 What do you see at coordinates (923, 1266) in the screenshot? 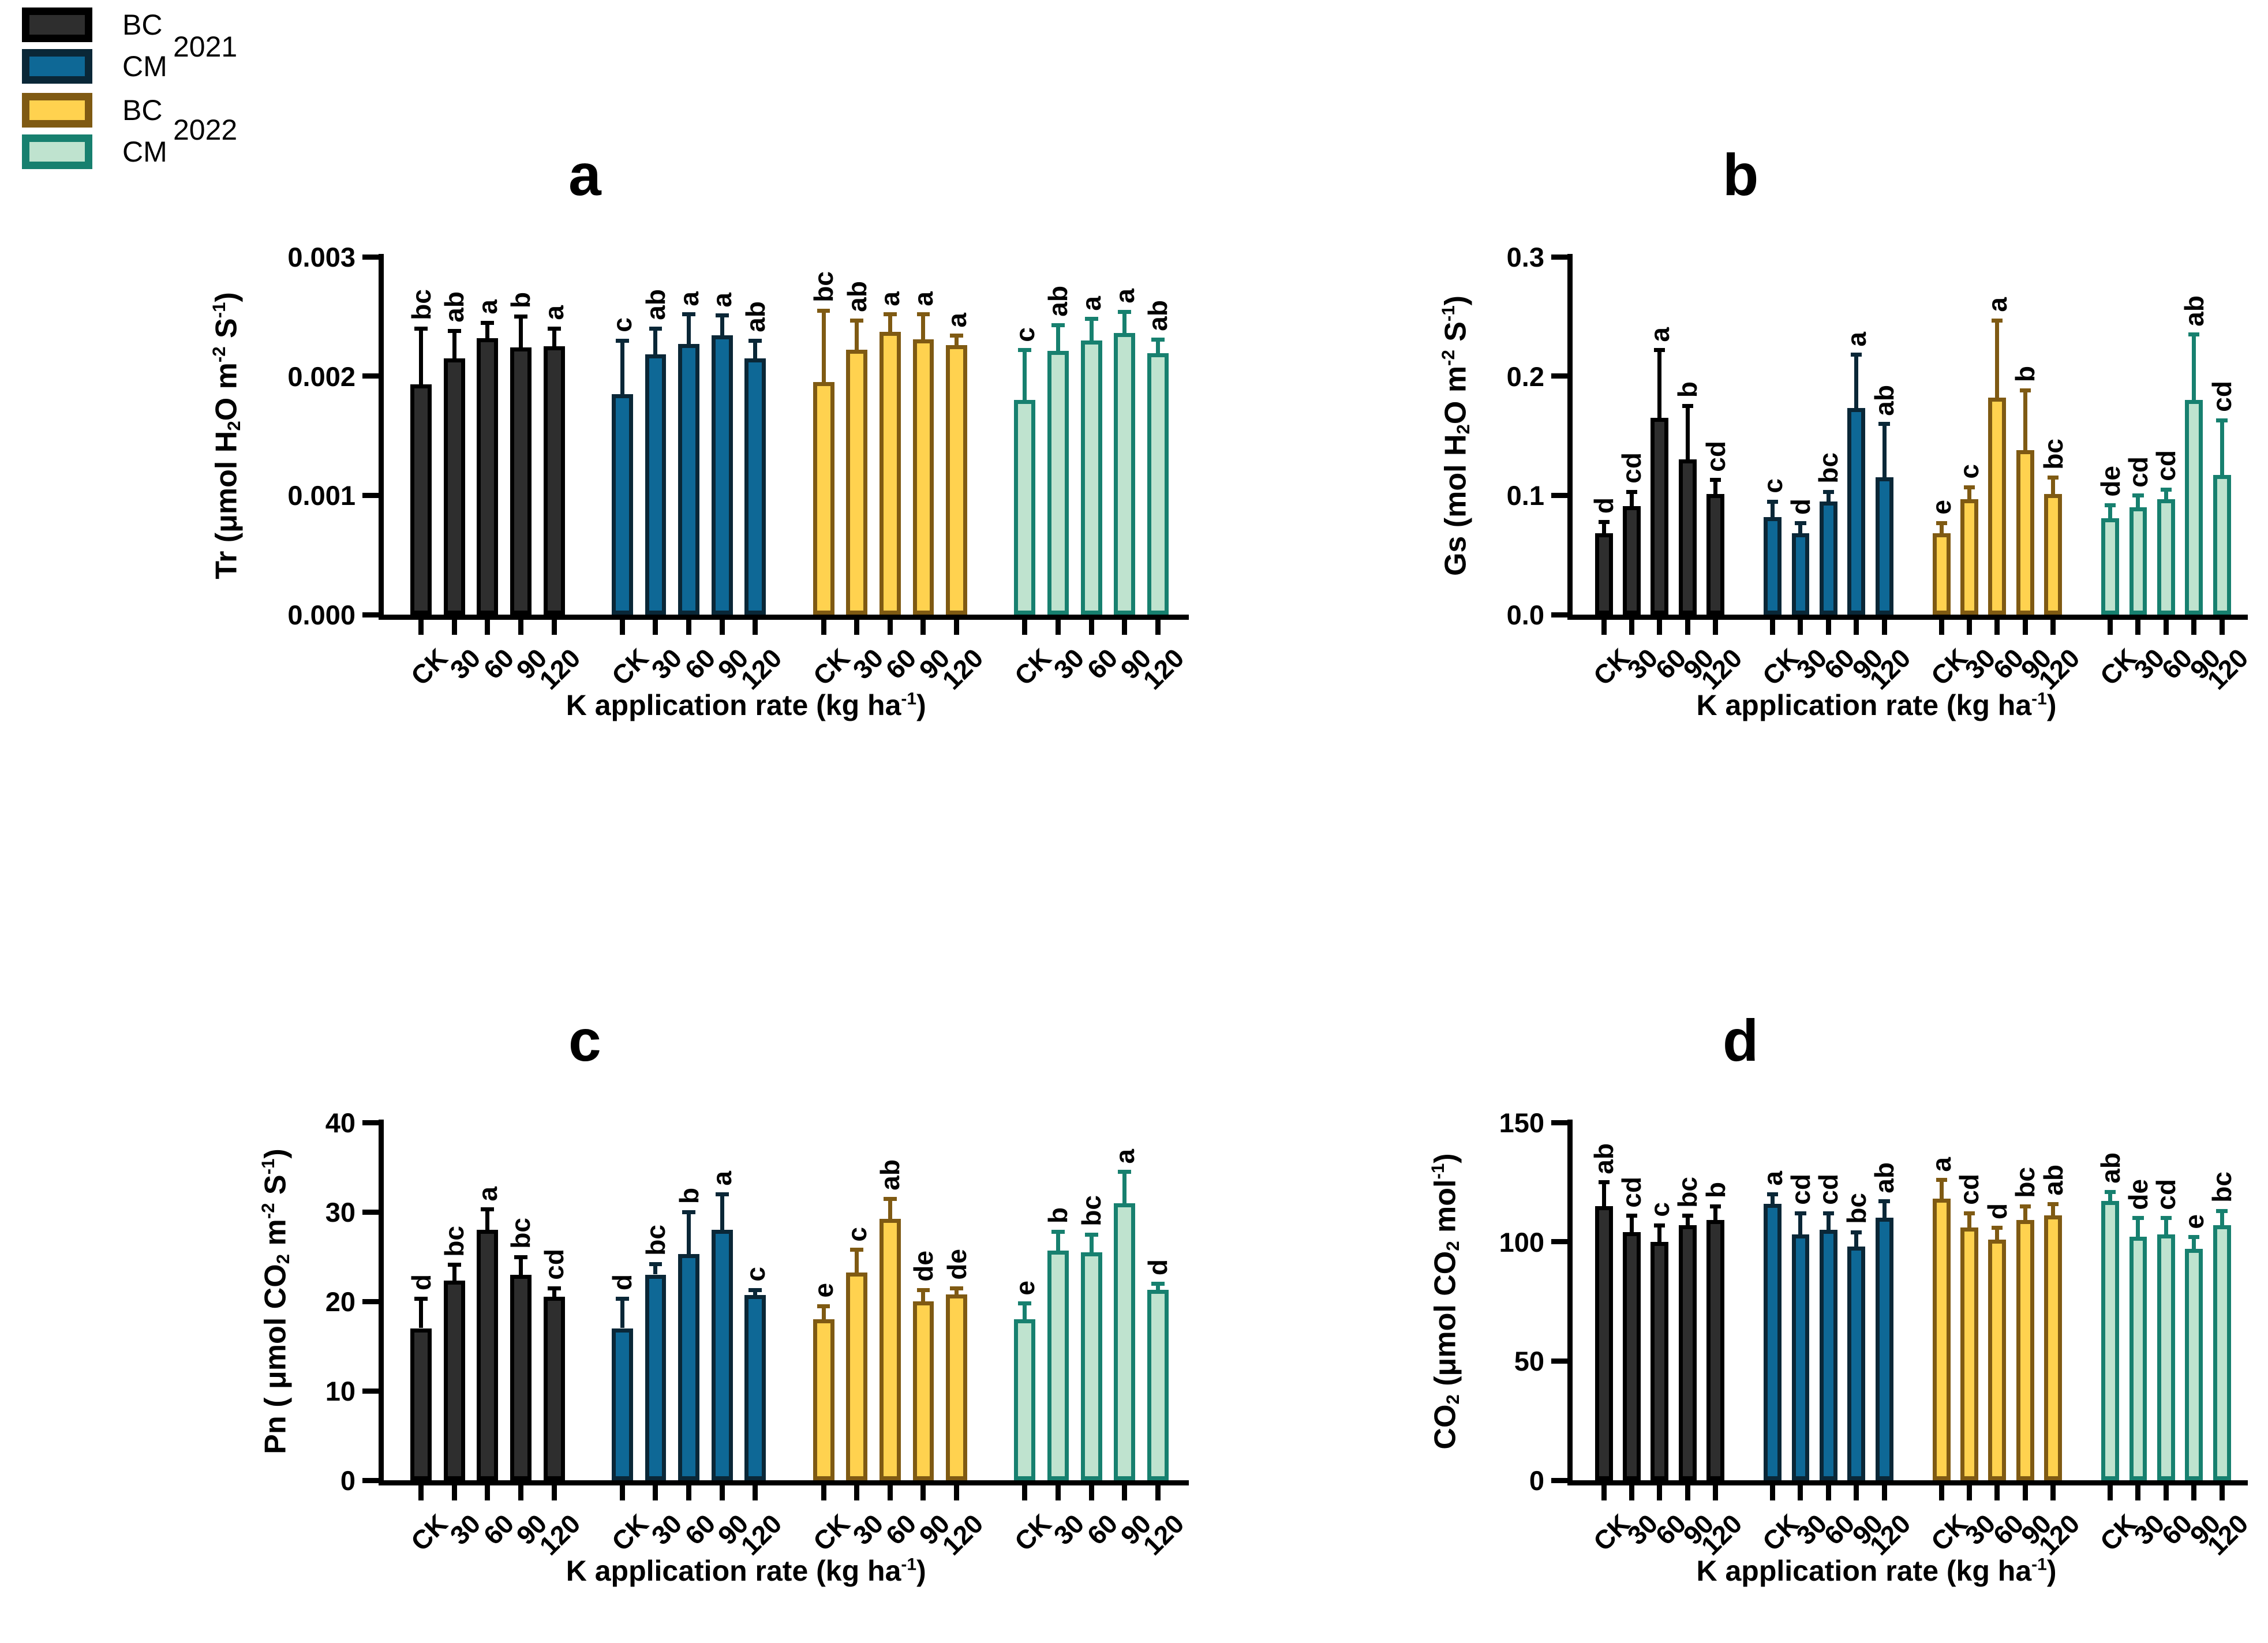
I see `sig-letter-text: de` at bounding box center [923, 1266].